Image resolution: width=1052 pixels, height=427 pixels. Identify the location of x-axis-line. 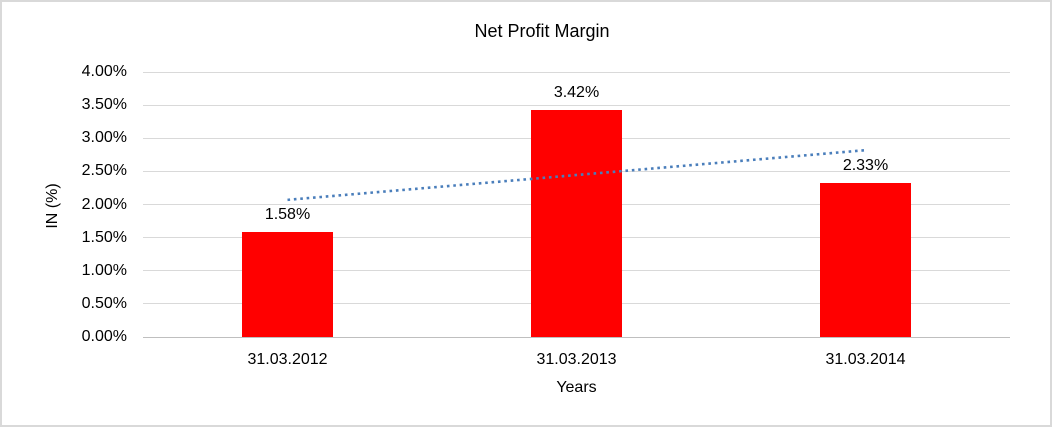
(576, 337).